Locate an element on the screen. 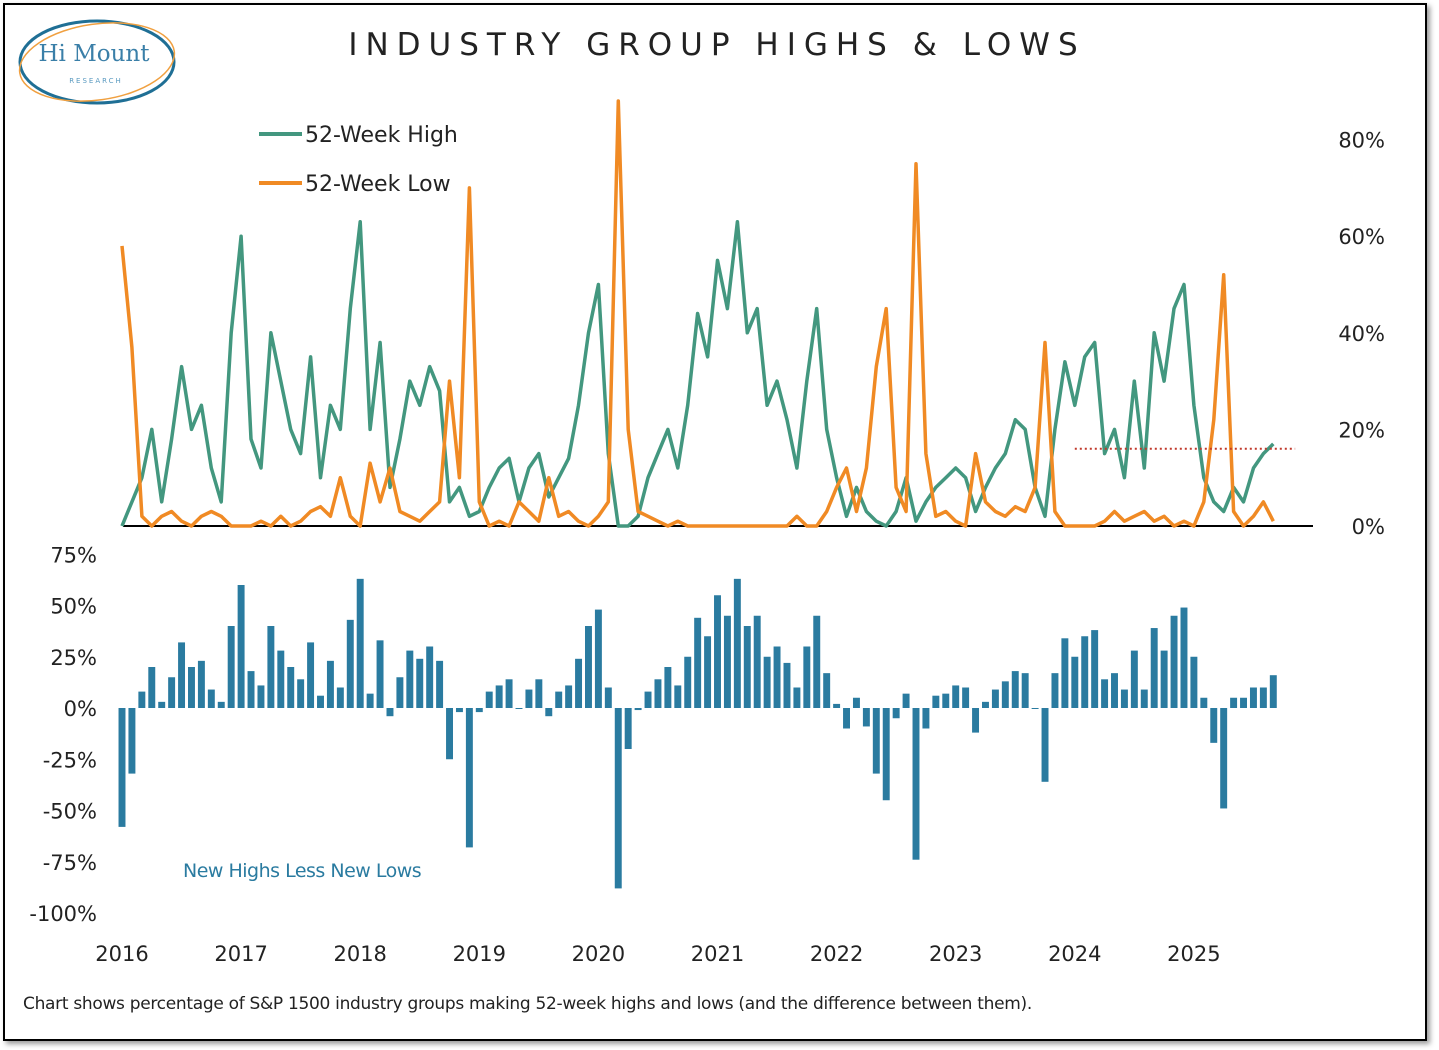 The width and height of the screenshot is (1439, 1050). top-y-tick: 20% is located at coordinates (1361, 430).